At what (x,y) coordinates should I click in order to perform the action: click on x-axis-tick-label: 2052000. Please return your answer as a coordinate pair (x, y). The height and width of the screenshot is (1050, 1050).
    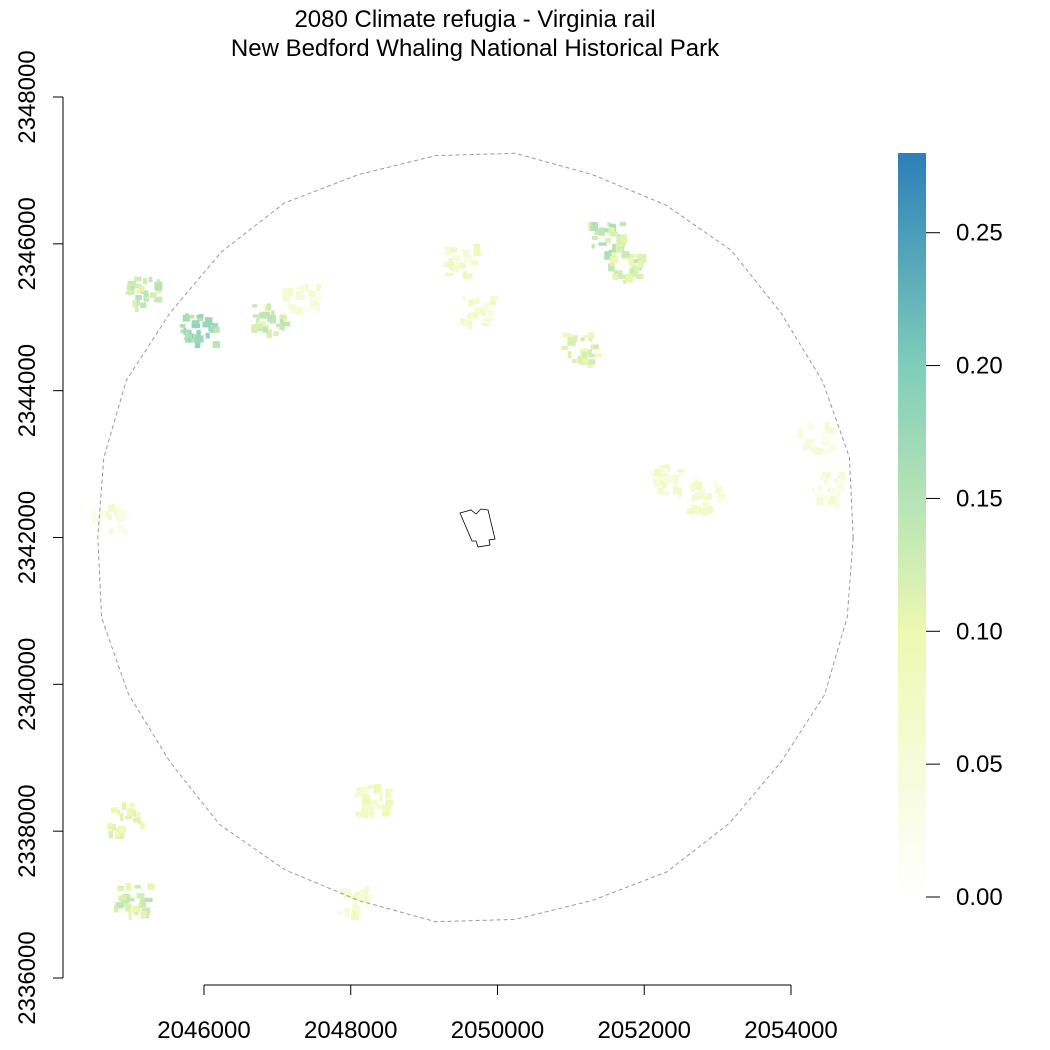
    Looking at the image, I should click on (644, 1030).